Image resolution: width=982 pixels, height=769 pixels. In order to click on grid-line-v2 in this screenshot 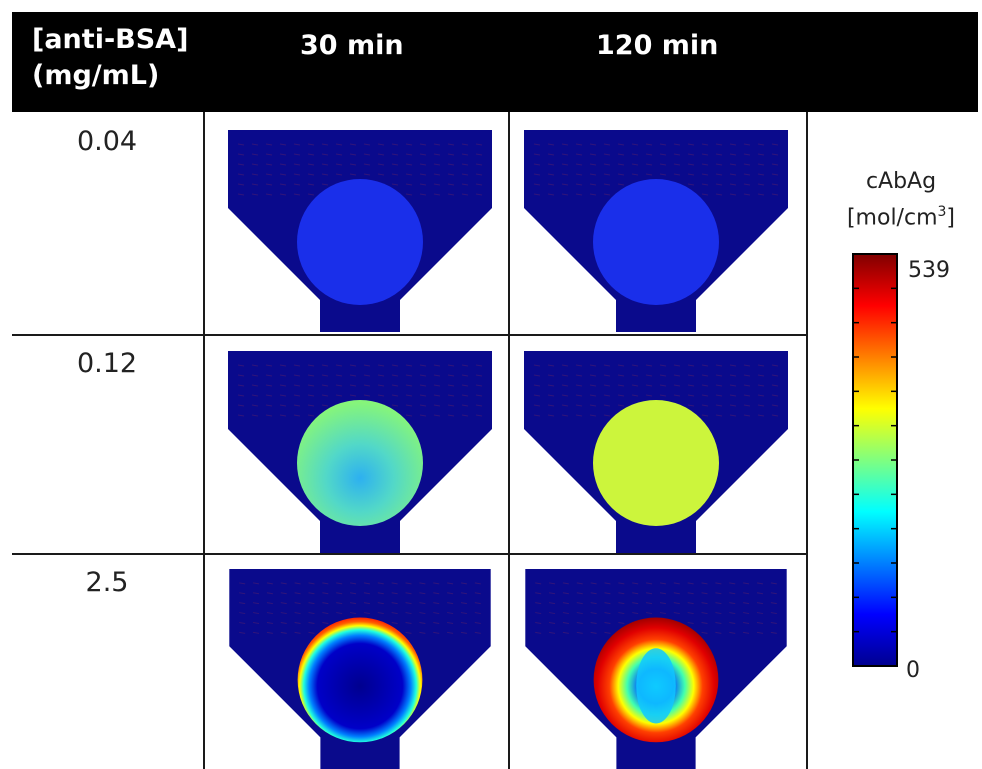, I will do `click(509, 440)`.